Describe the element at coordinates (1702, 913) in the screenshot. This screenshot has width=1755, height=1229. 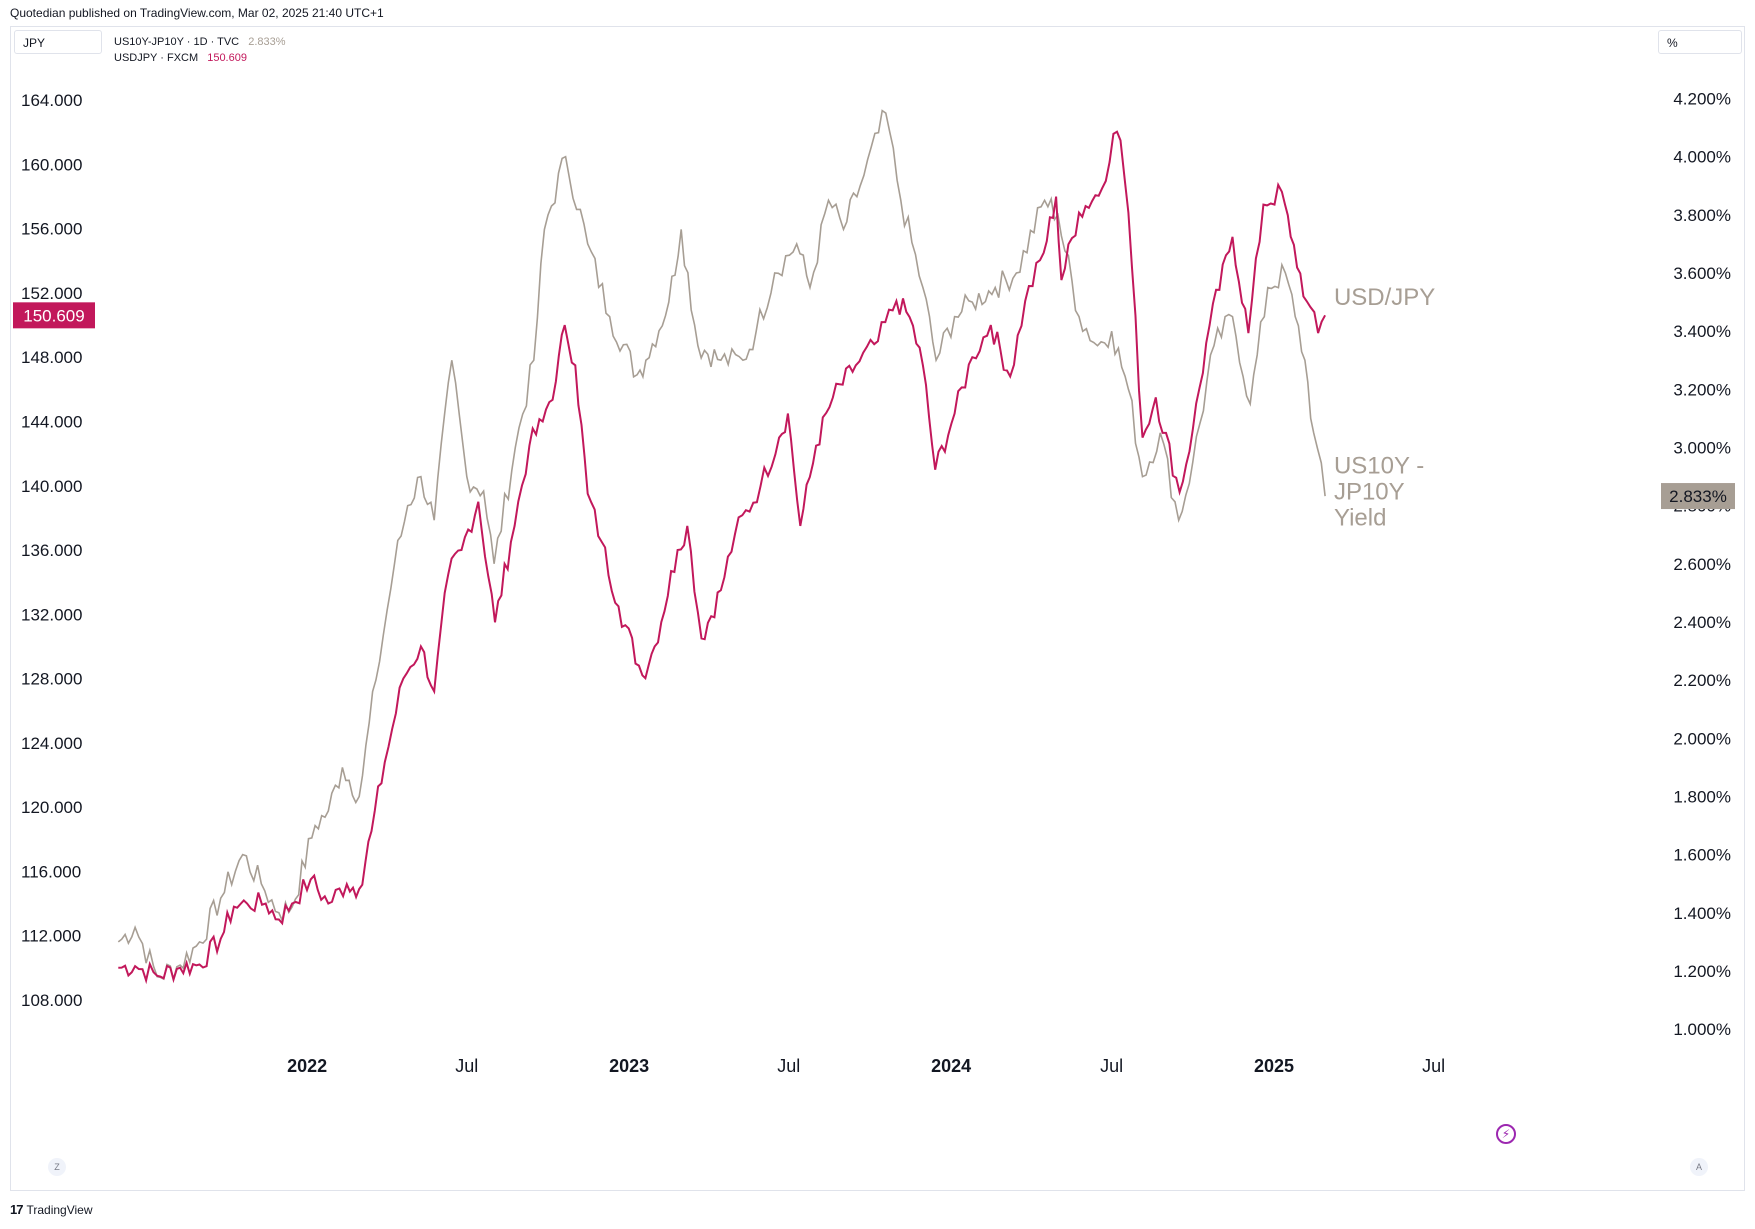
I see `right-axis-tick-label: 1.400%` at that location.